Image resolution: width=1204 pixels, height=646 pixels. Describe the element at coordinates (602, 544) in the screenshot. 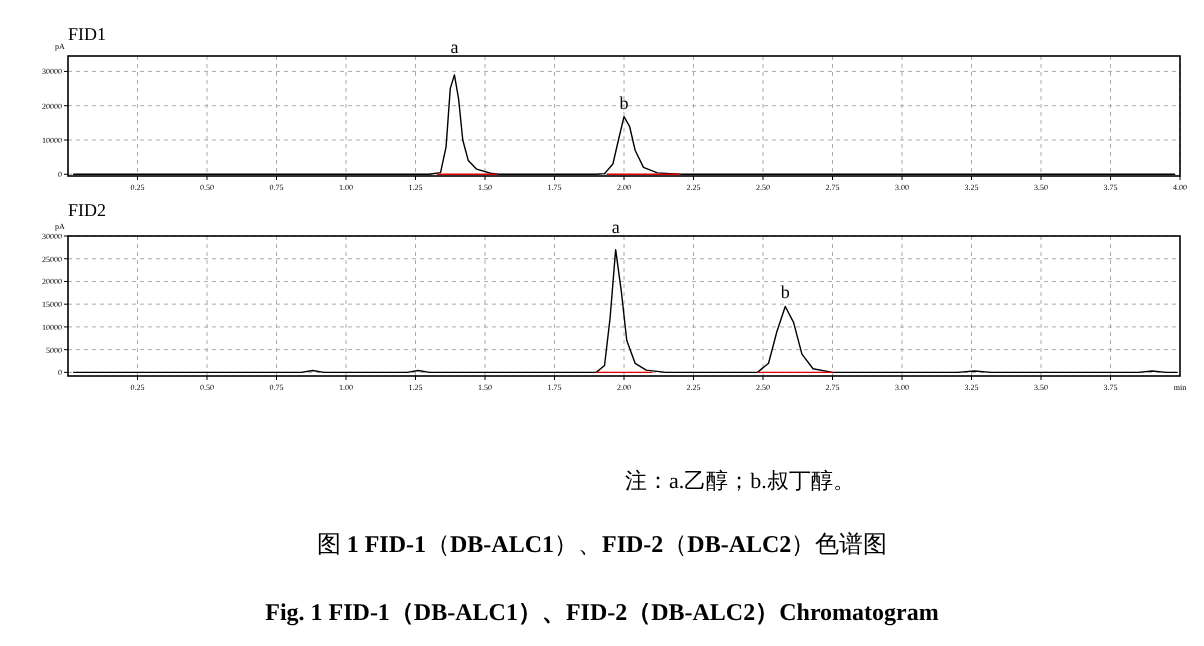

I see `text: 图 1 FID-1（DB-ALC1）、FID-2（DB-ALC2）色谱图` at that location.